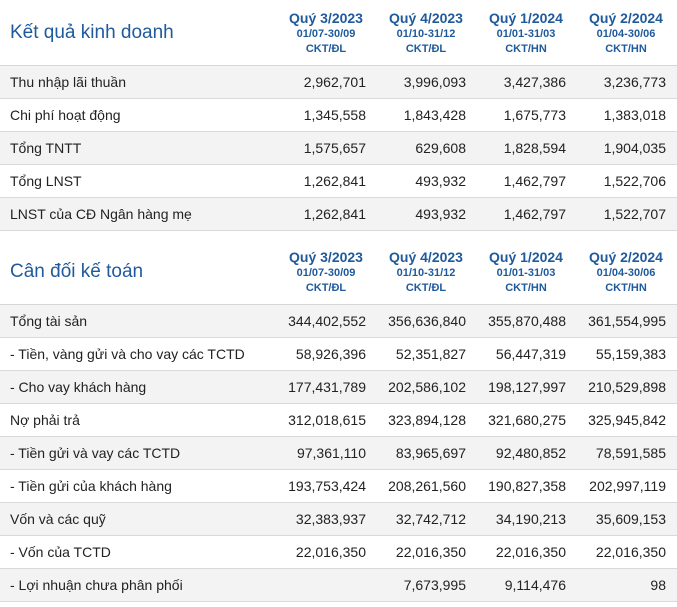  Describe the element at coordinates (334, 148) in the screenshot. I see `row-value: 1,575,657` at that location.